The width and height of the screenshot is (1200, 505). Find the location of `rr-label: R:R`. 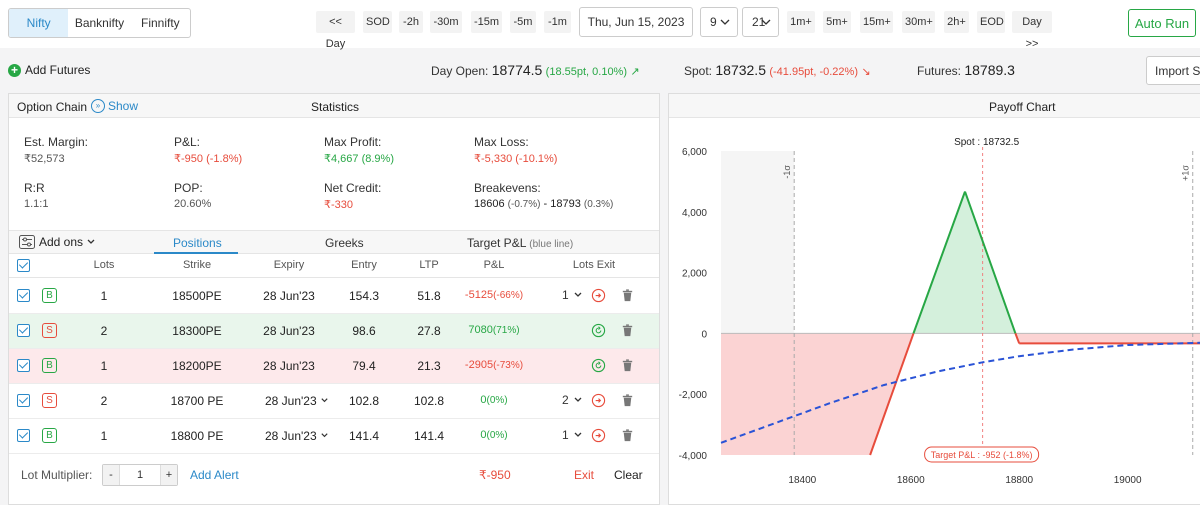

rr-label: R:R is located at coordinates (34, 188).